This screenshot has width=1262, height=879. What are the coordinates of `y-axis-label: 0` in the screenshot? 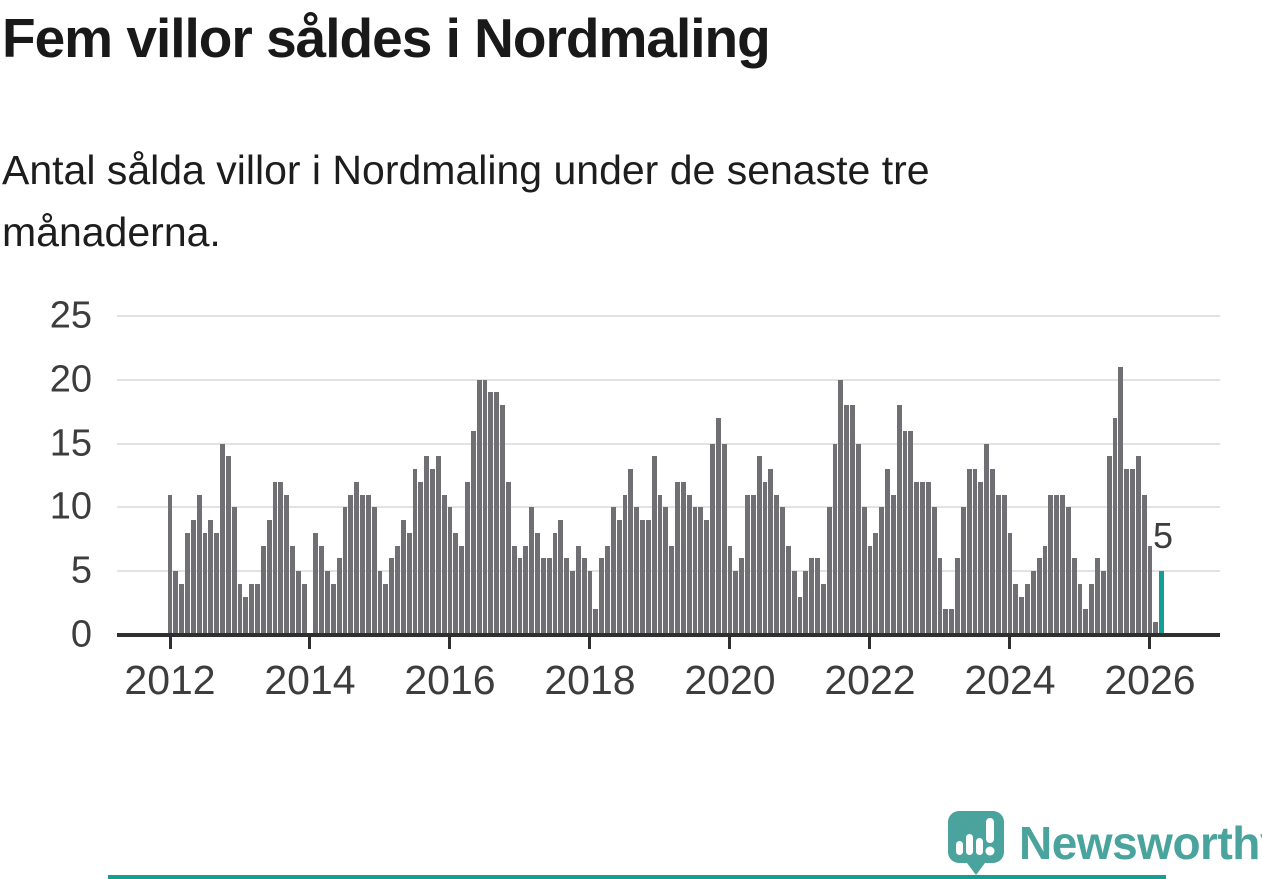 It's located at (81, 634).